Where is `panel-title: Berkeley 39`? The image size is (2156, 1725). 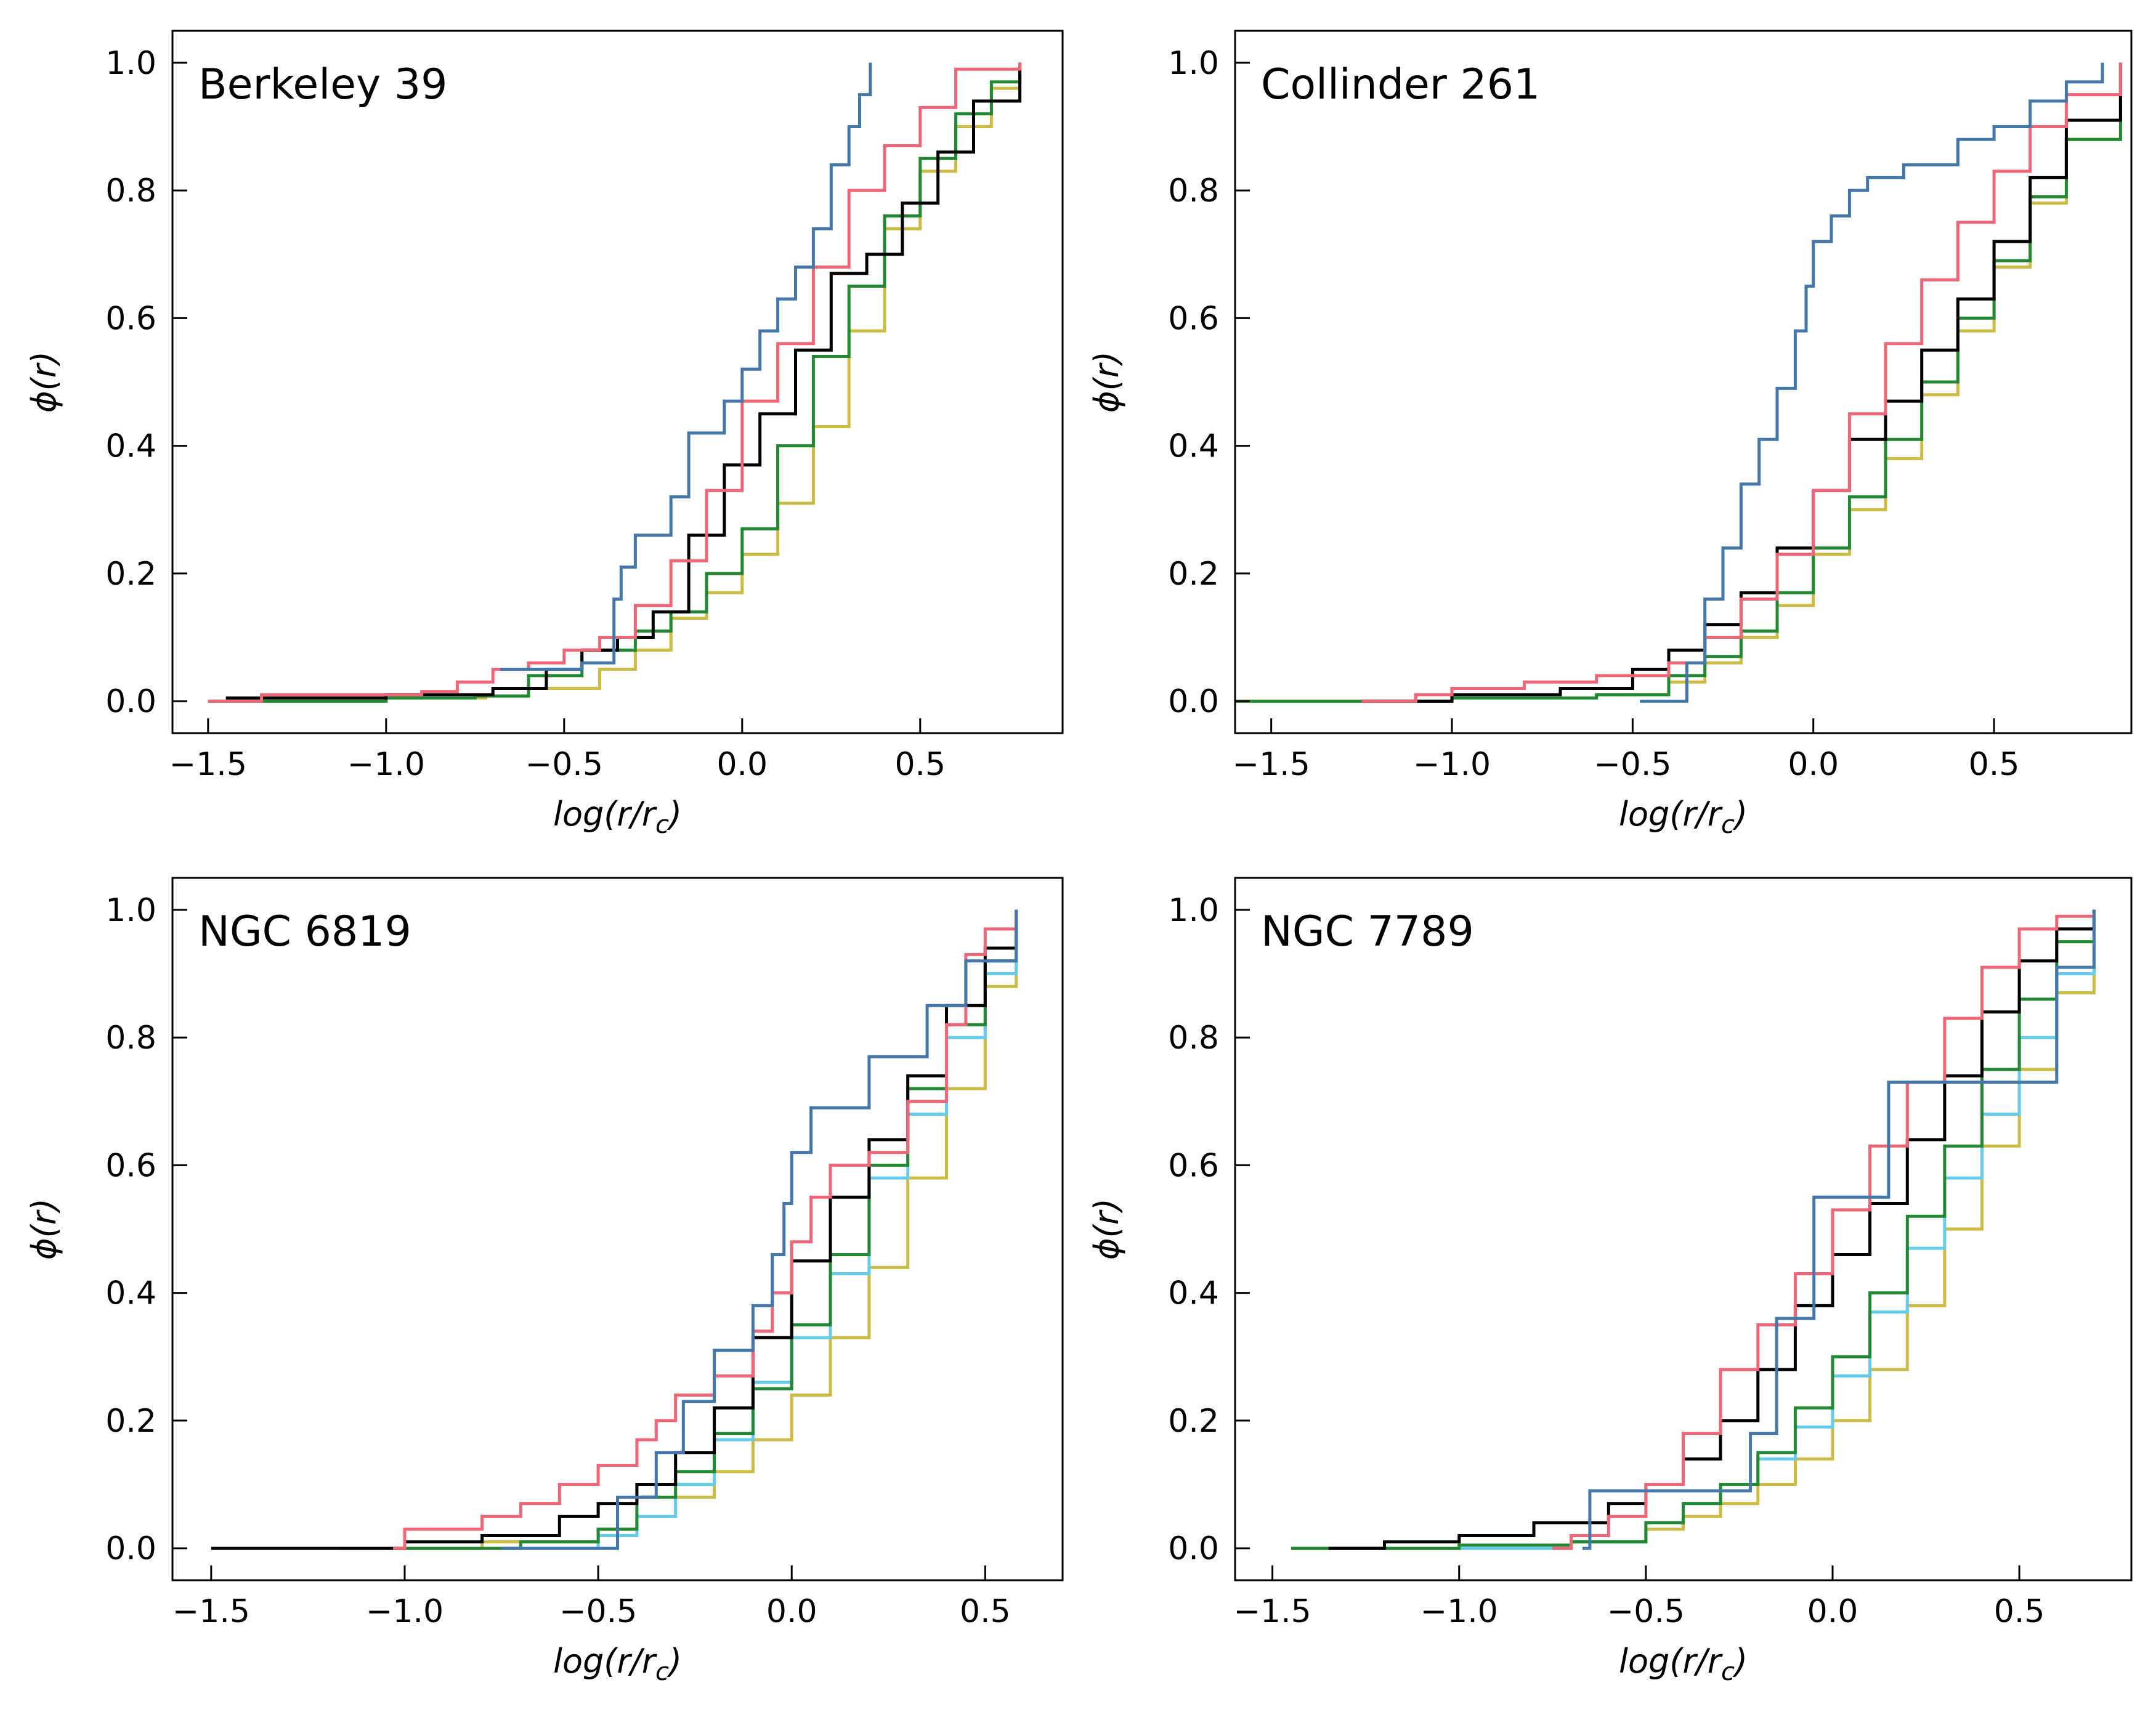
panel-title: Berkeley 39 is located at coordinates (322, 85).